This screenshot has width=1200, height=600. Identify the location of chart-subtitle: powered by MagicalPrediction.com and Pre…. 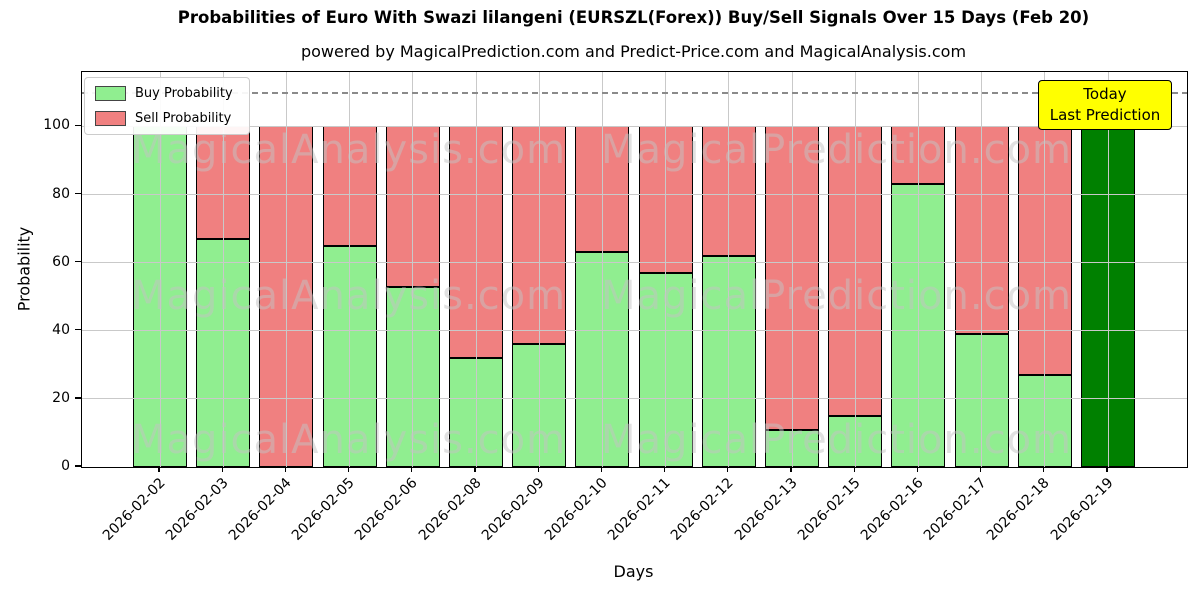
(633, 51).